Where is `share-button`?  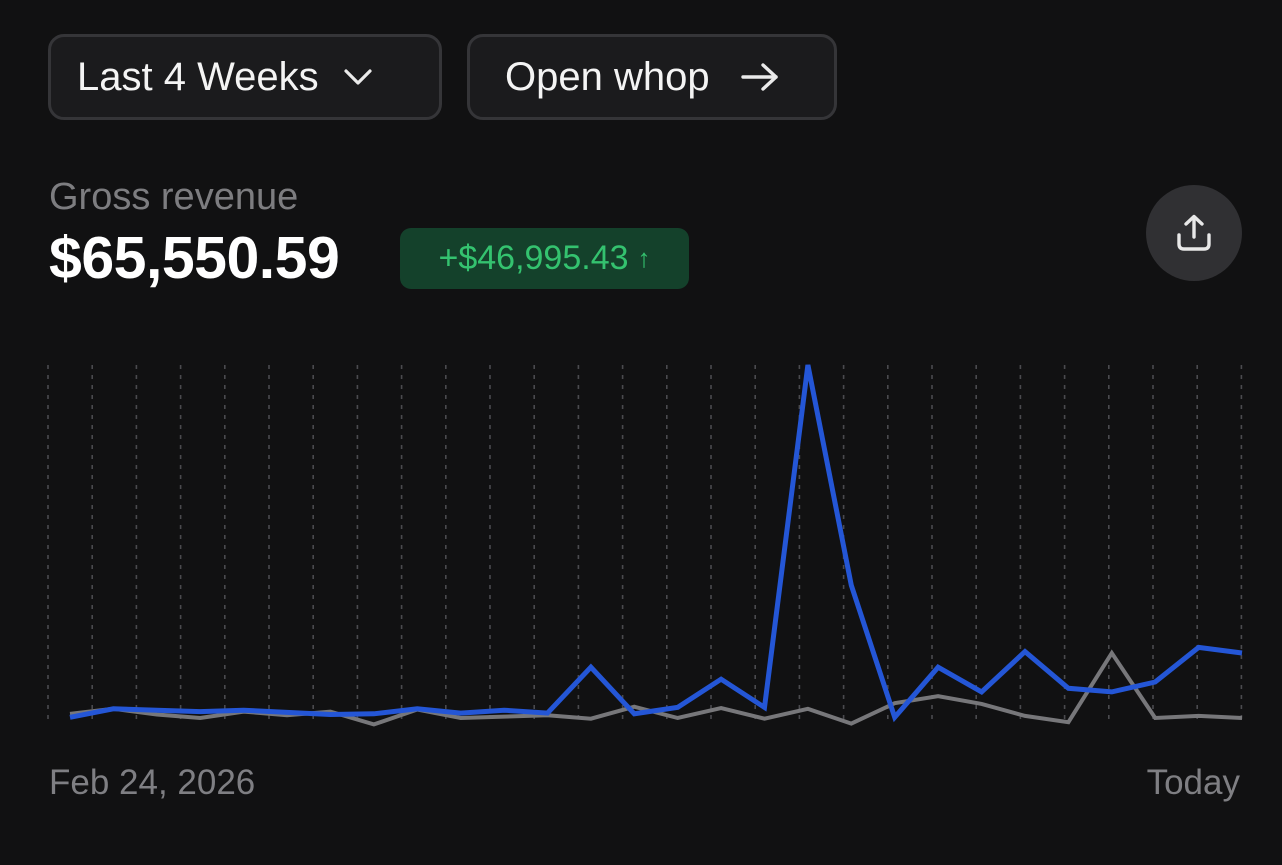
share-button is located at coordinates (1194, 233).